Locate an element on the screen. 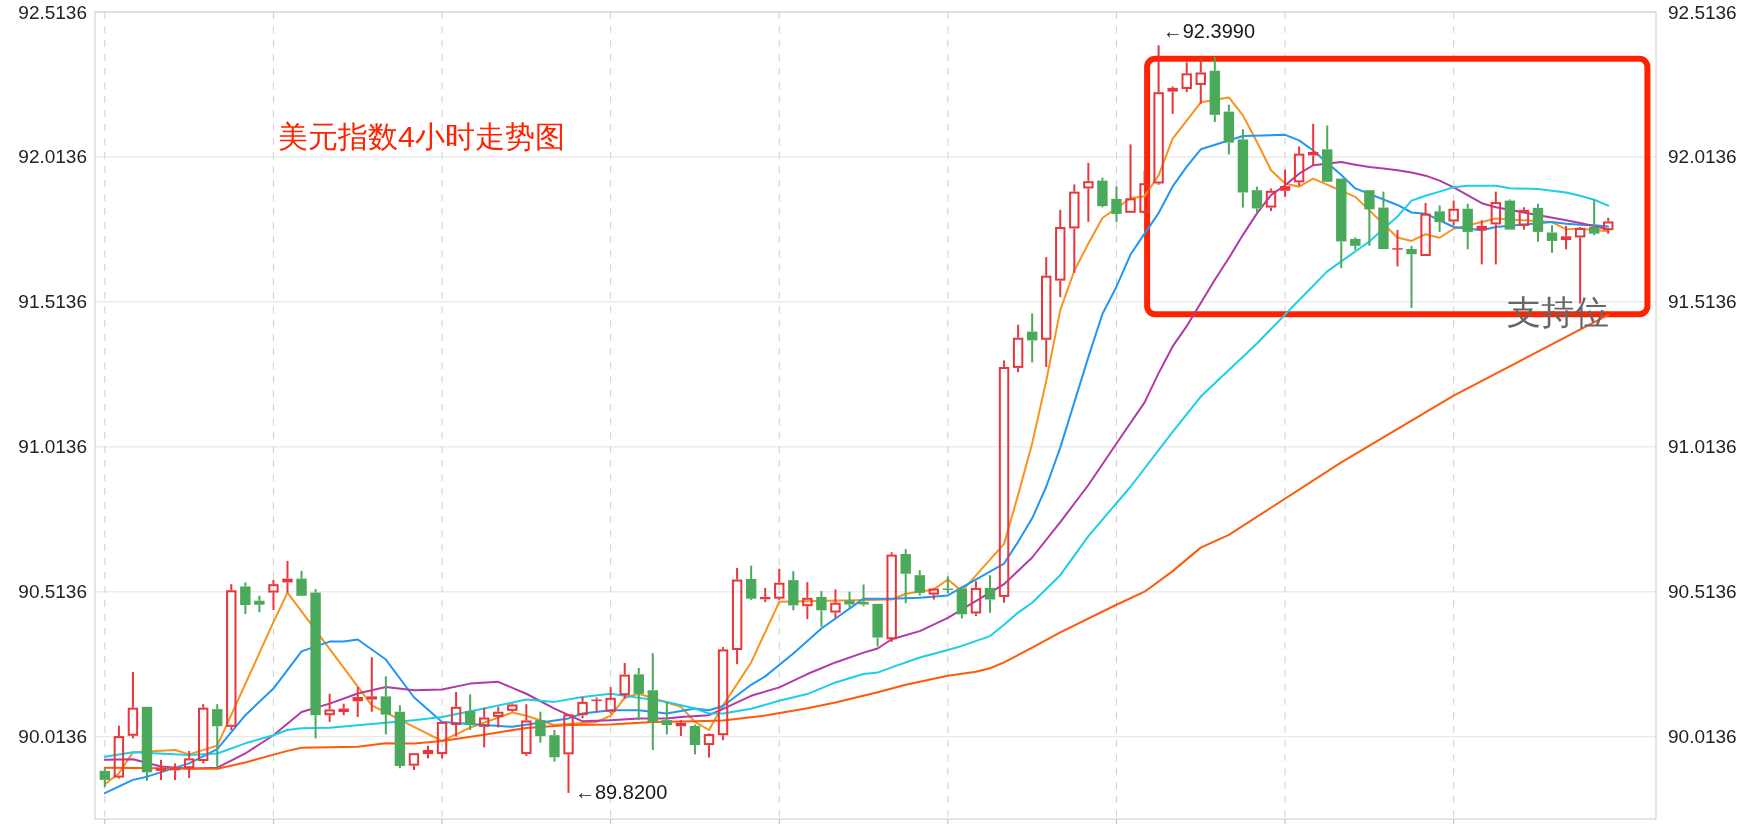 The width and height of the screenshot is (1760, 826). y2-tick-label: 90.0136 is located at coordinates (1702, 737).